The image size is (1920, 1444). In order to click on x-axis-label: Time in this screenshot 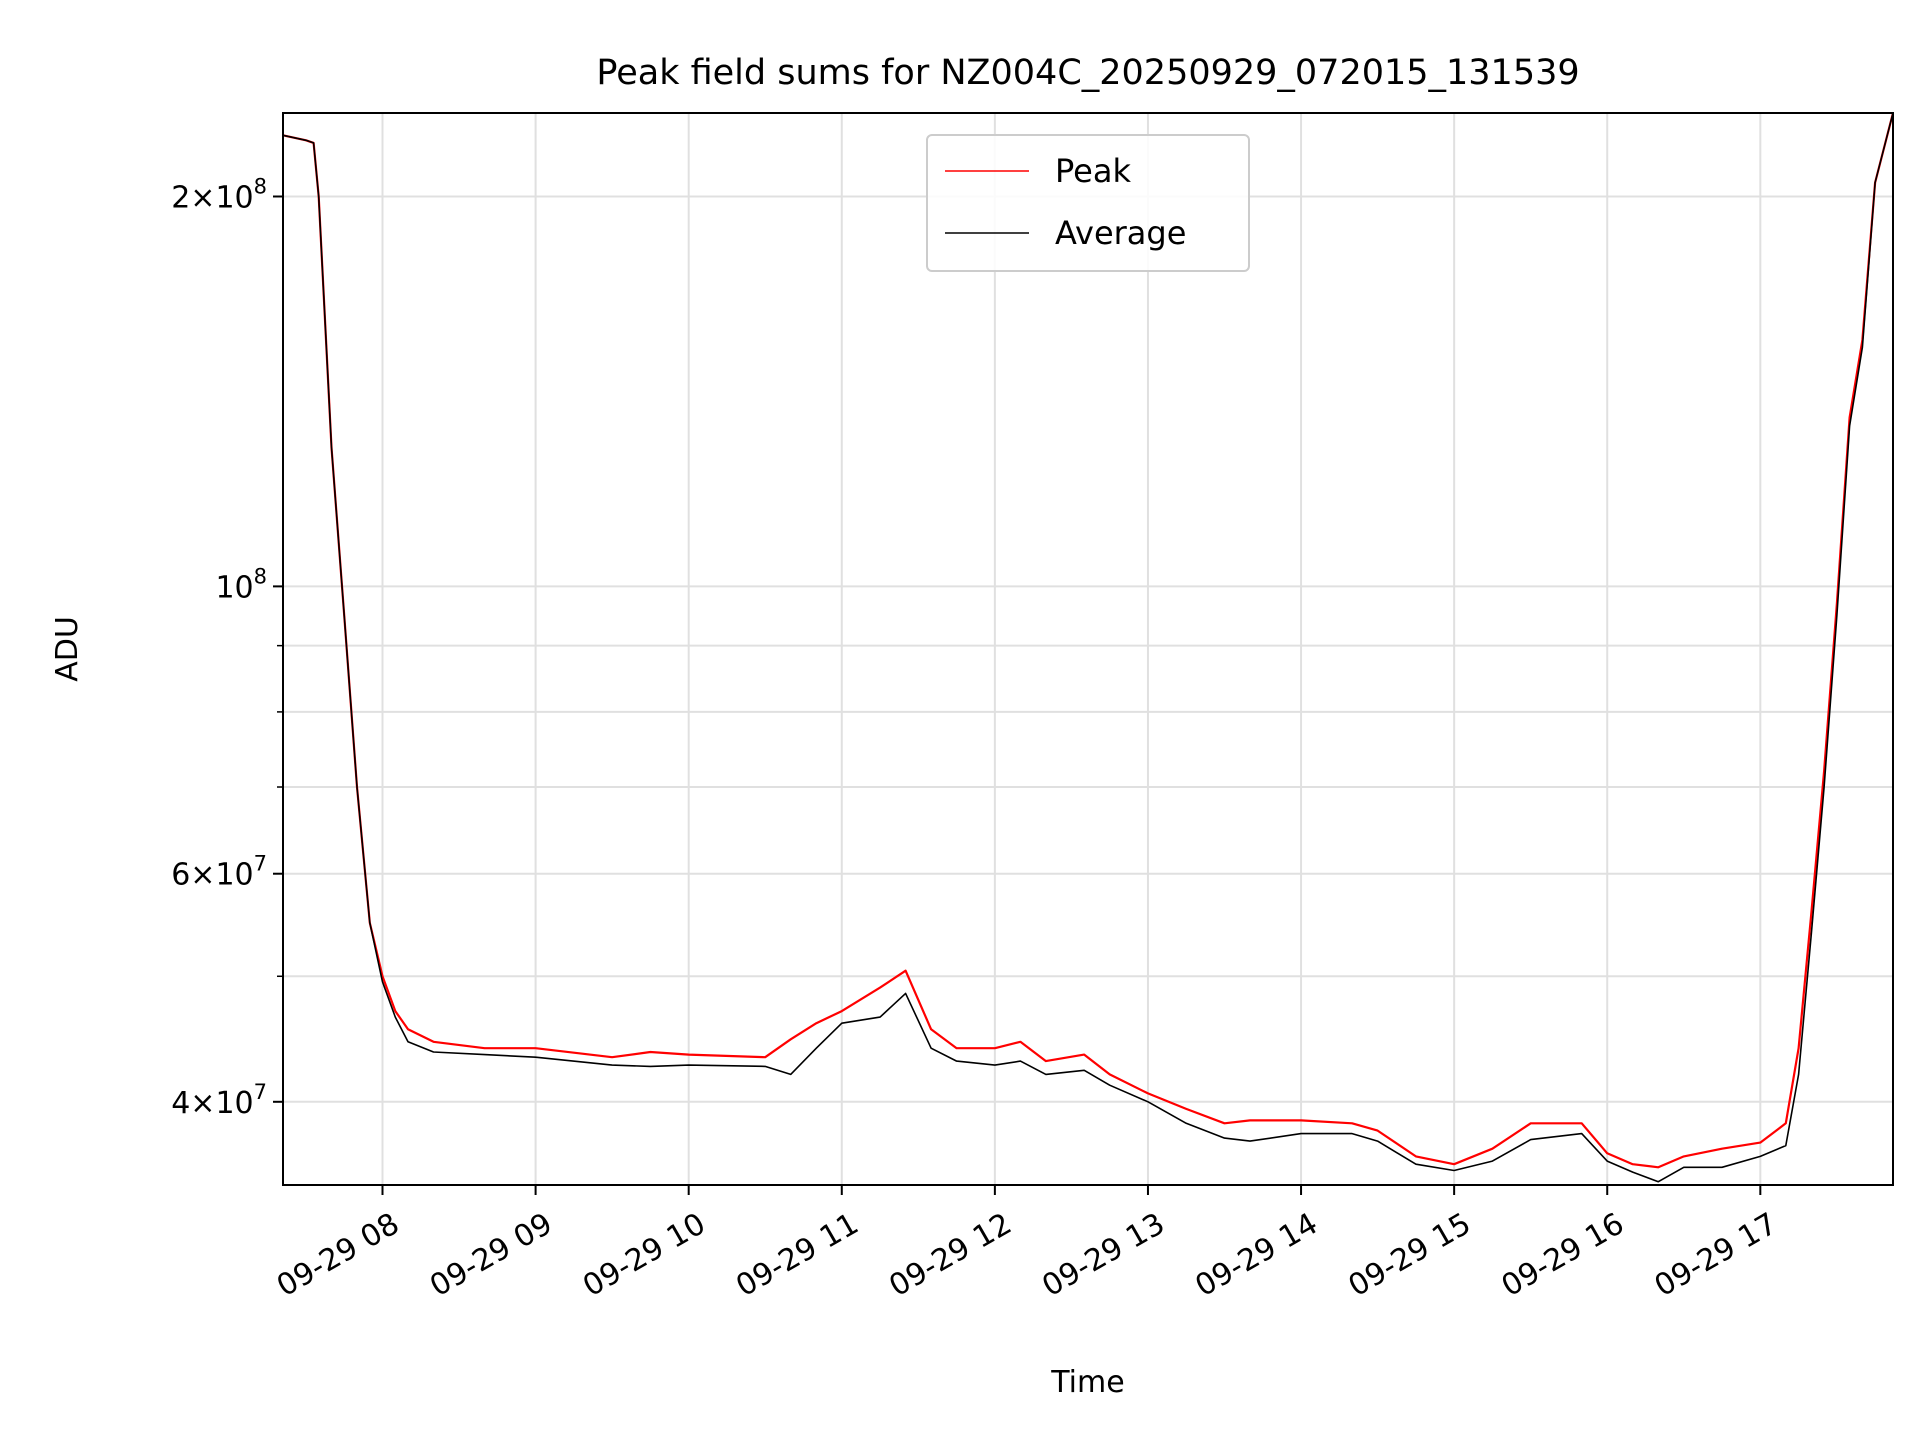, I will do `click(1087, 1382)`.